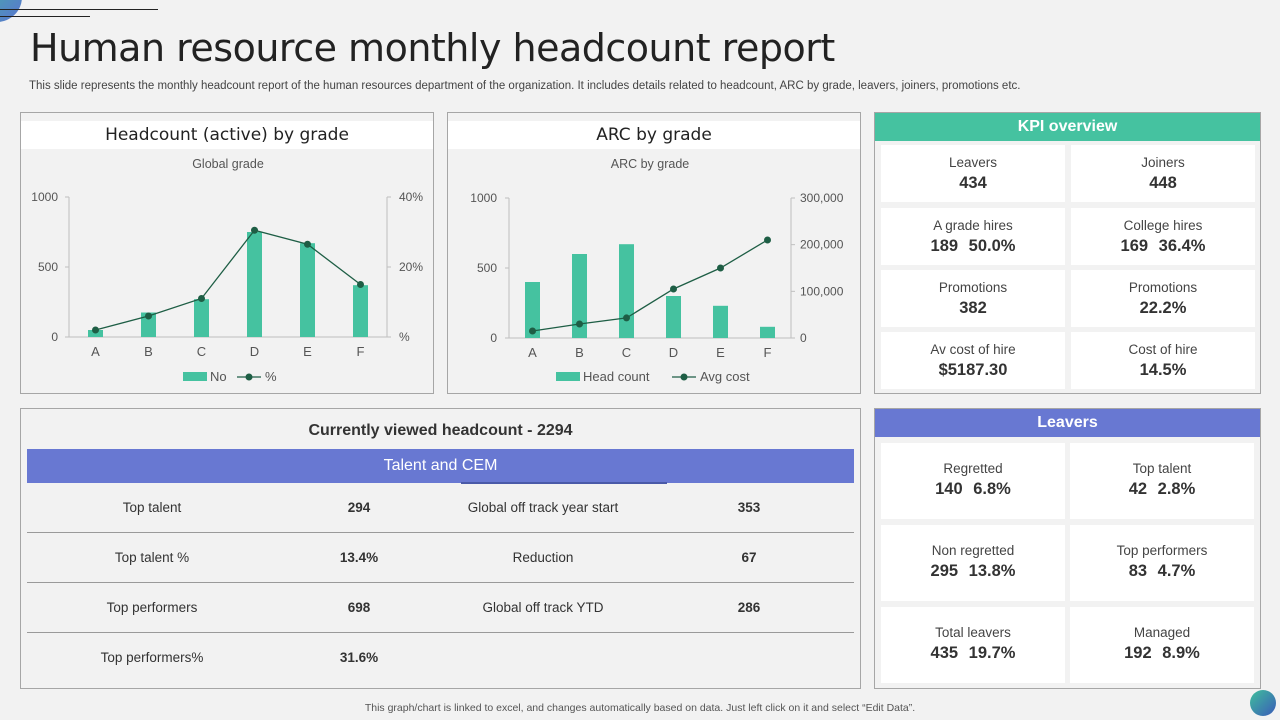 The image size is (1280, 720). I want to click on right-tick-label: 20%, so click(411, 267).